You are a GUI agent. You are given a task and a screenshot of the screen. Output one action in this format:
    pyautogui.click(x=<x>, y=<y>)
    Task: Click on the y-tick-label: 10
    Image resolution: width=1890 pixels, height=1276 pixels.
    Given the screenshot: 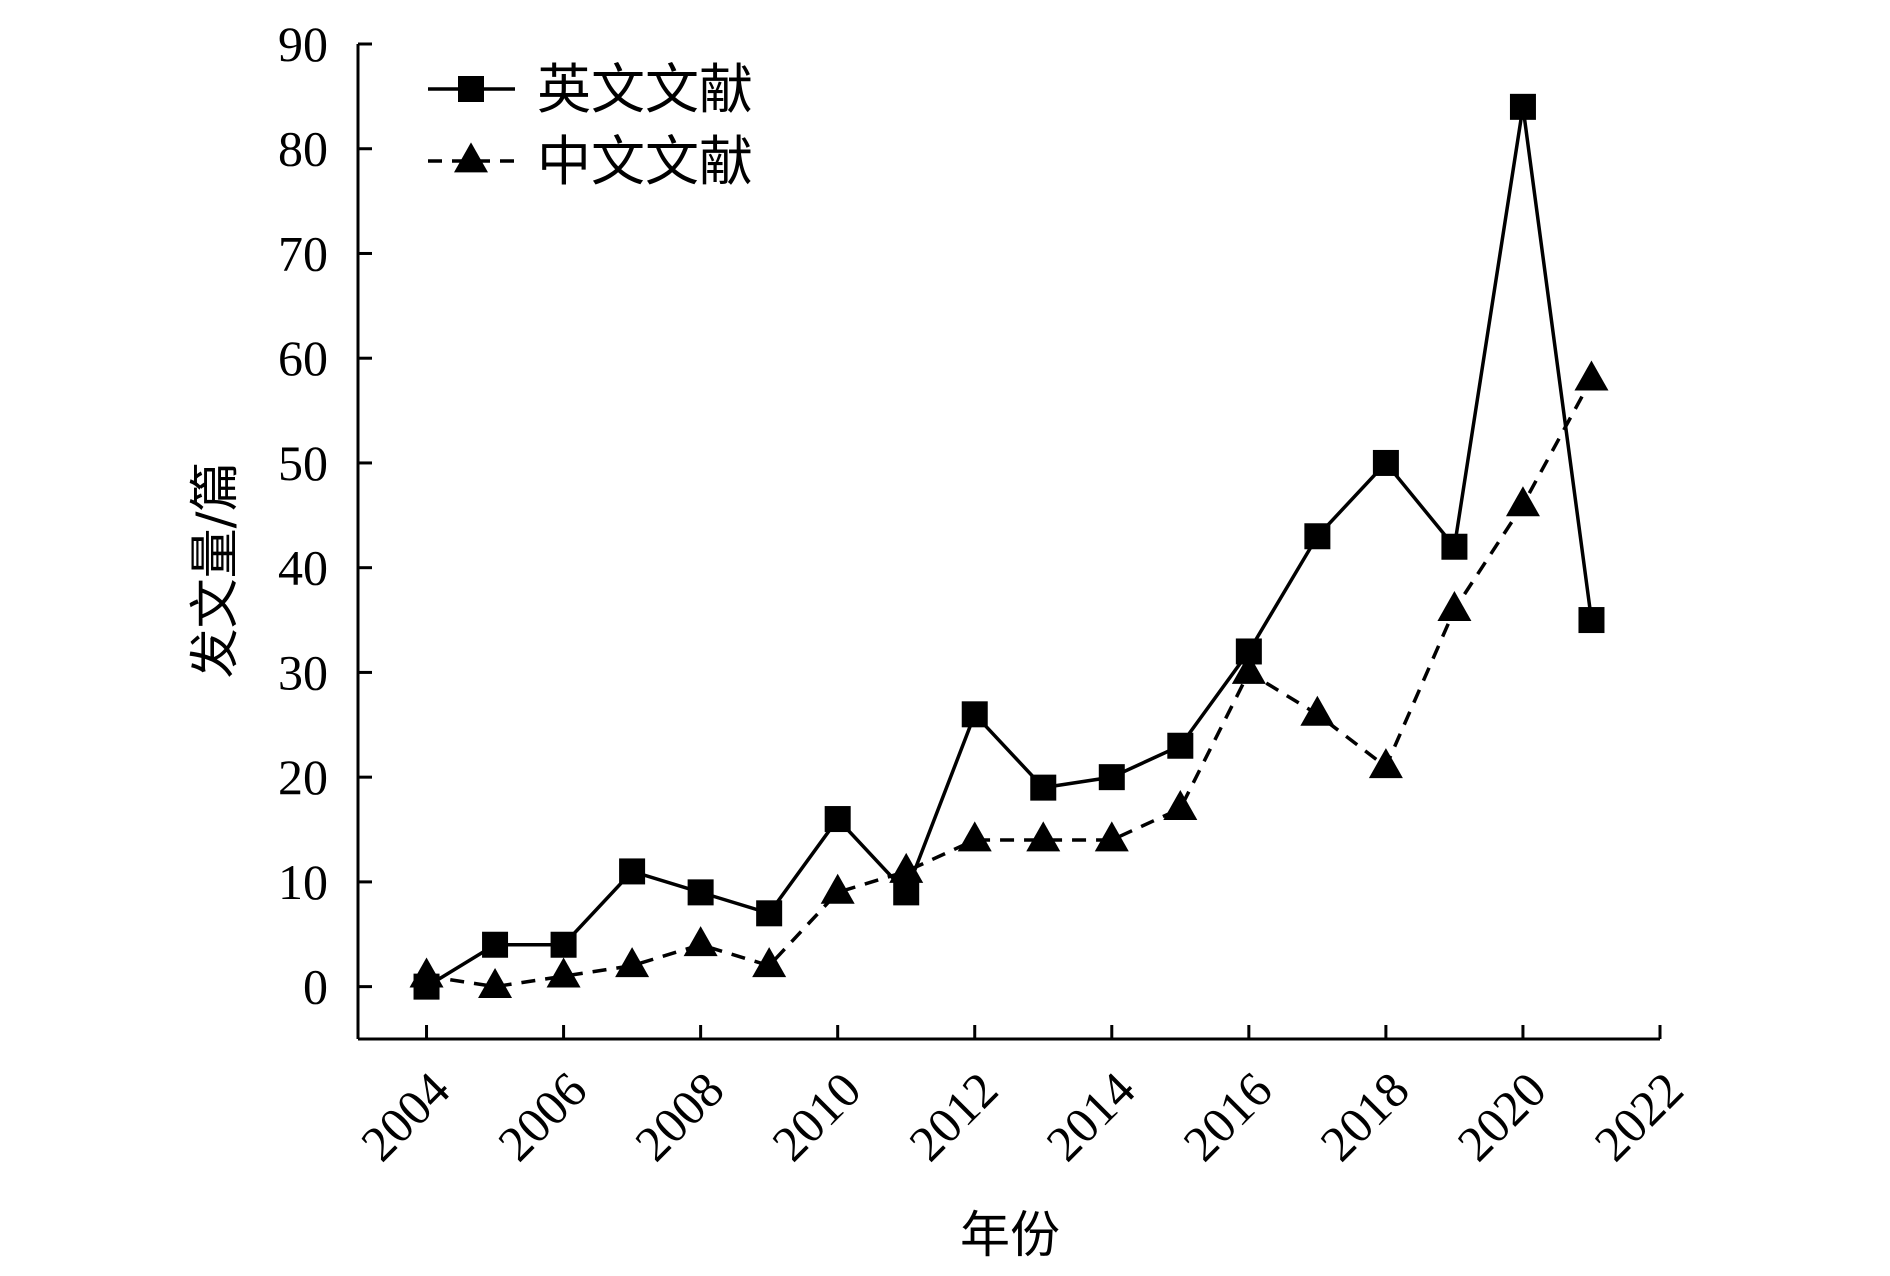 What is the action you would take?
    pyautogui.click(x=303, y=882)
    